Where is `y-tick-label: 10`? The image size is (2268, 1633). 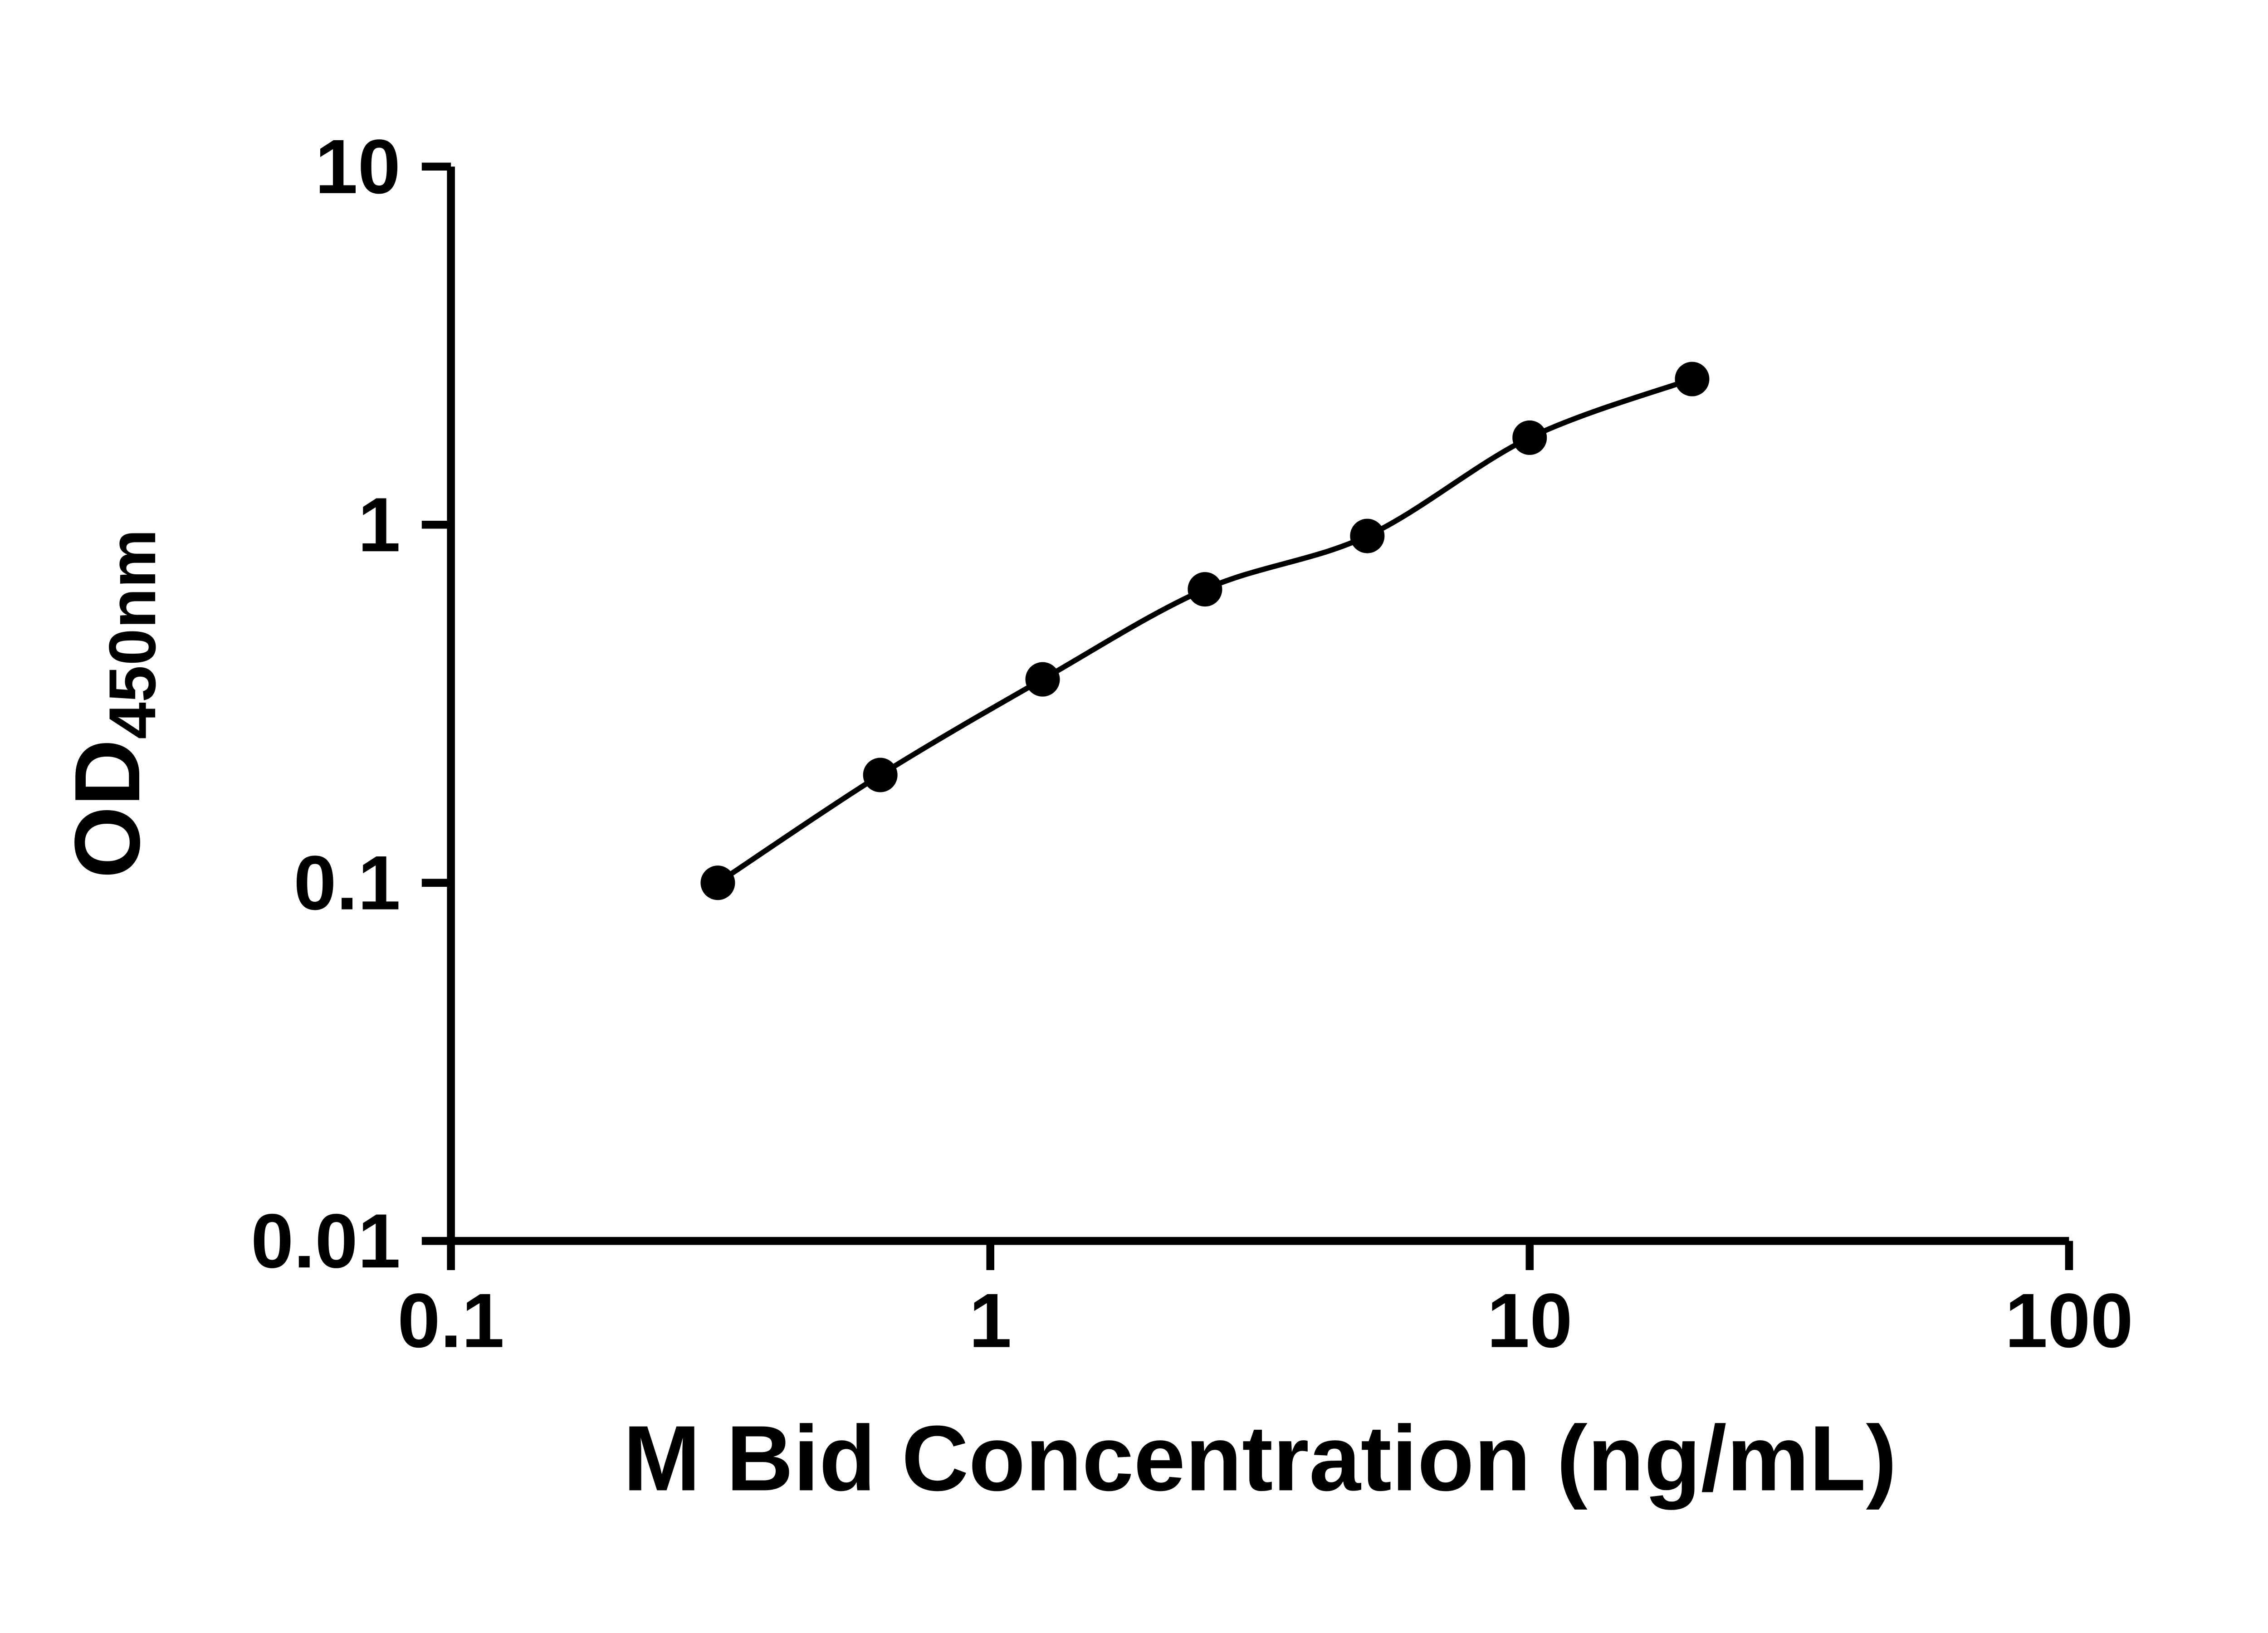 y-tick-label: 10 is located at coordinates (358, 166).